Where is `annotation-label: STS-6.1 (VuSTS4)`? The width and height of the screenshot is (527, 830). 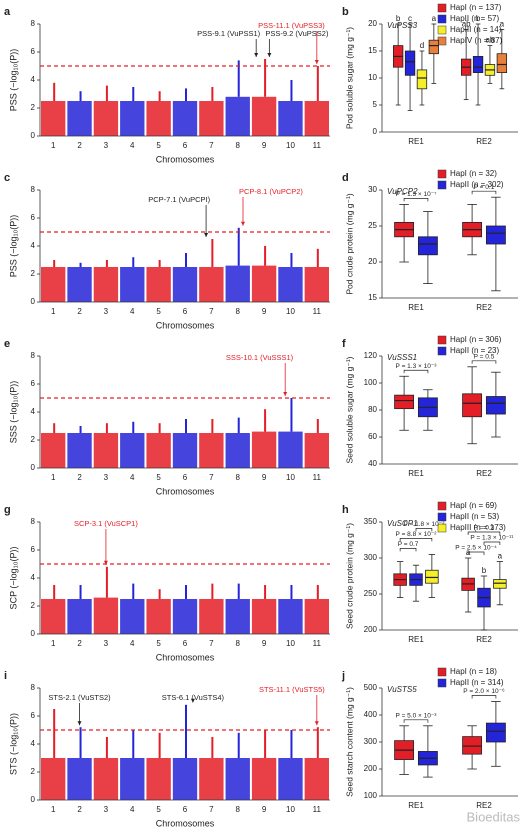
annotation-label: STS-6.1 (VuSTS4) is located at coordinates (193, 697).